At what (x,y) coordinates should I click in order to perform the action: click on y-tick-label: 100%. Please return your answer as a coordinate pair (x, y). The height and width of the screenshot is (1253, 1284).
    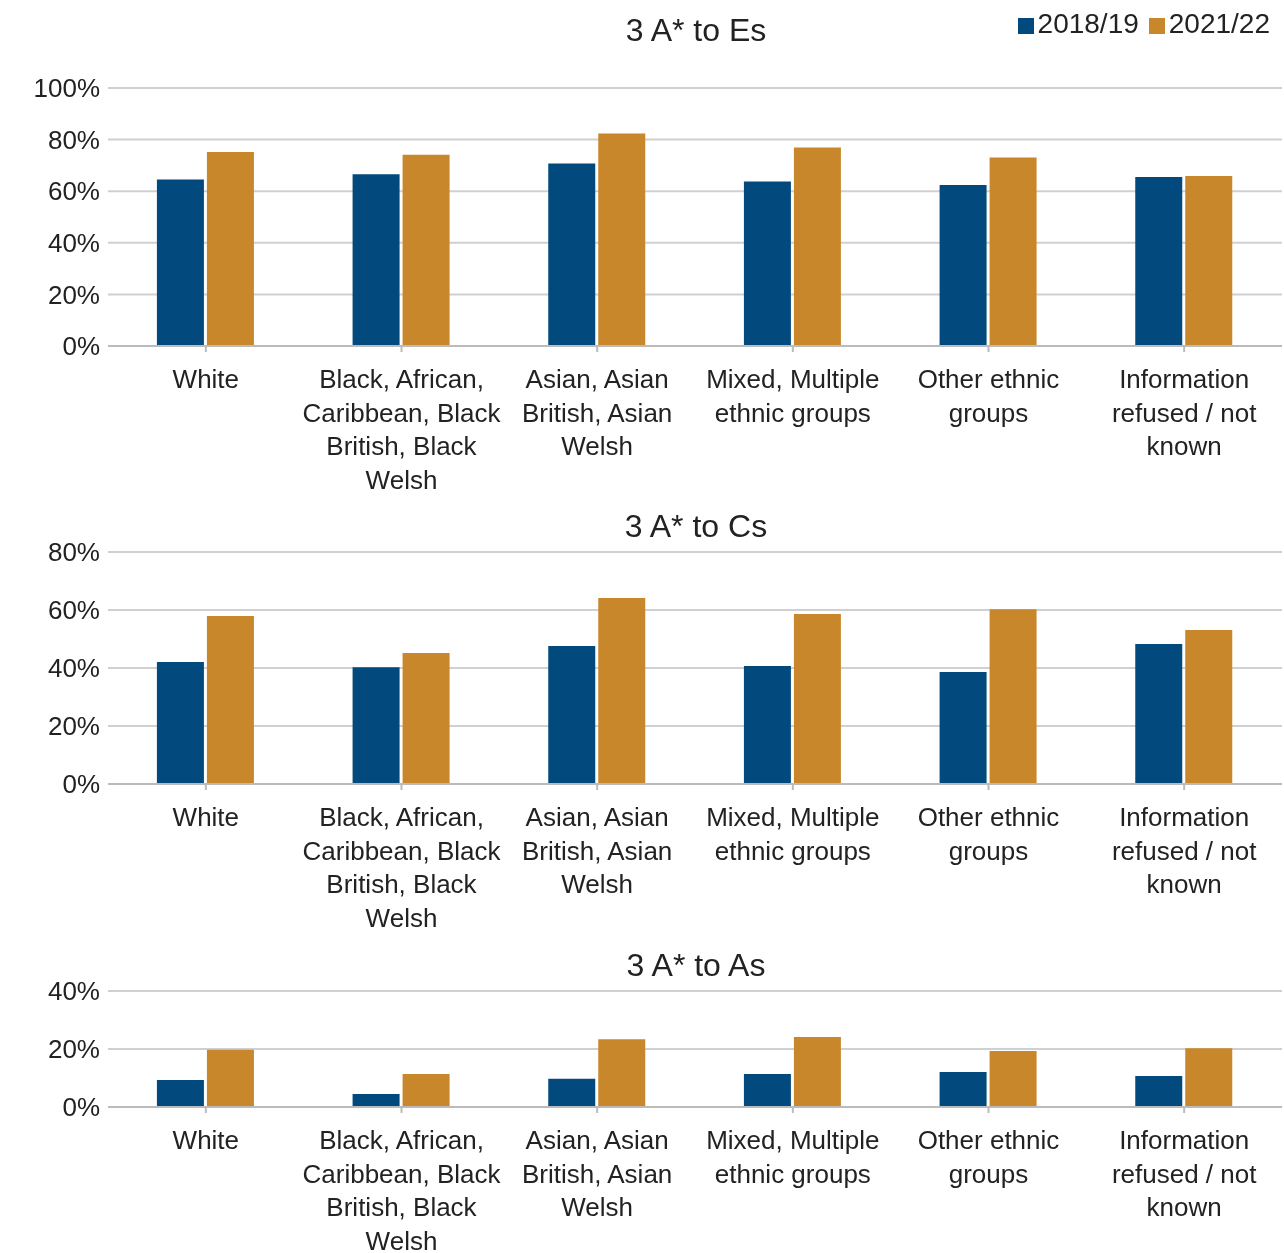
    Looking at the image, I should click on (66, 88).